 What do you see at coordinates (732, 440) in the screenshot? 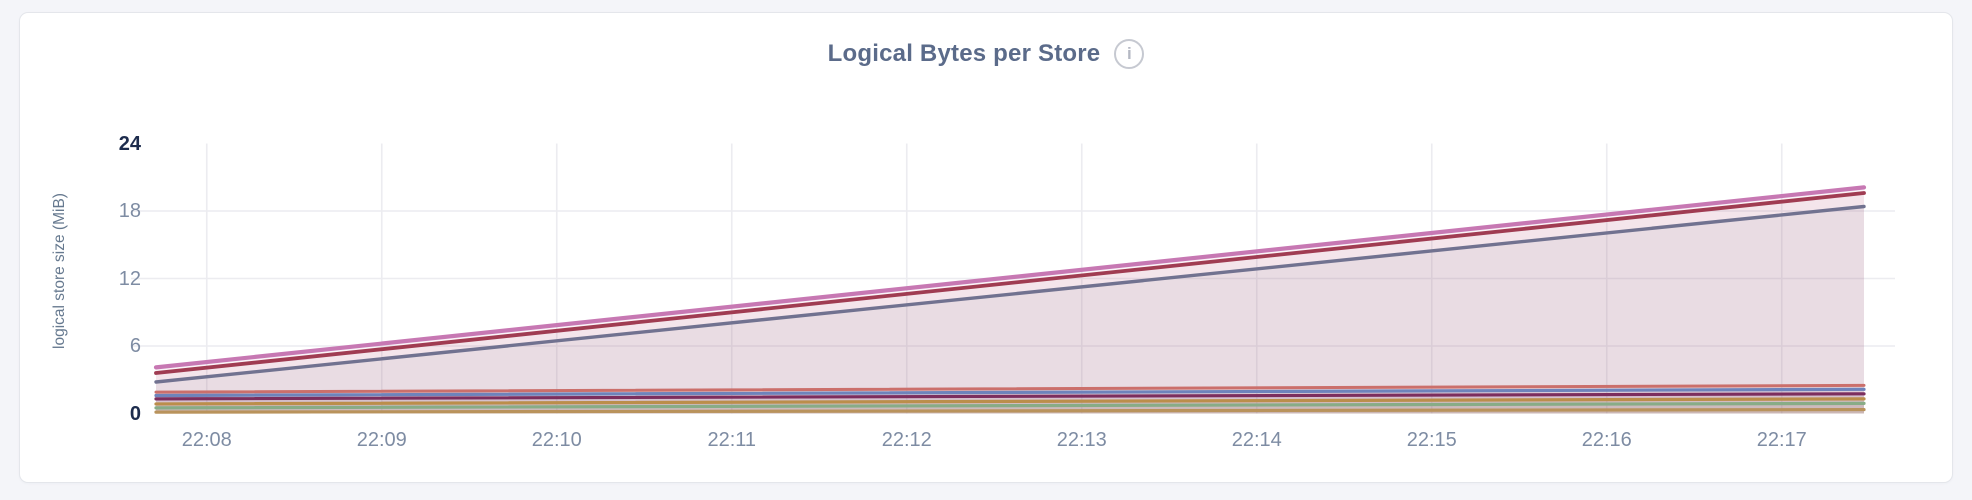
I see `x-tick-label: 22:11` at bounding box center [732, 440].